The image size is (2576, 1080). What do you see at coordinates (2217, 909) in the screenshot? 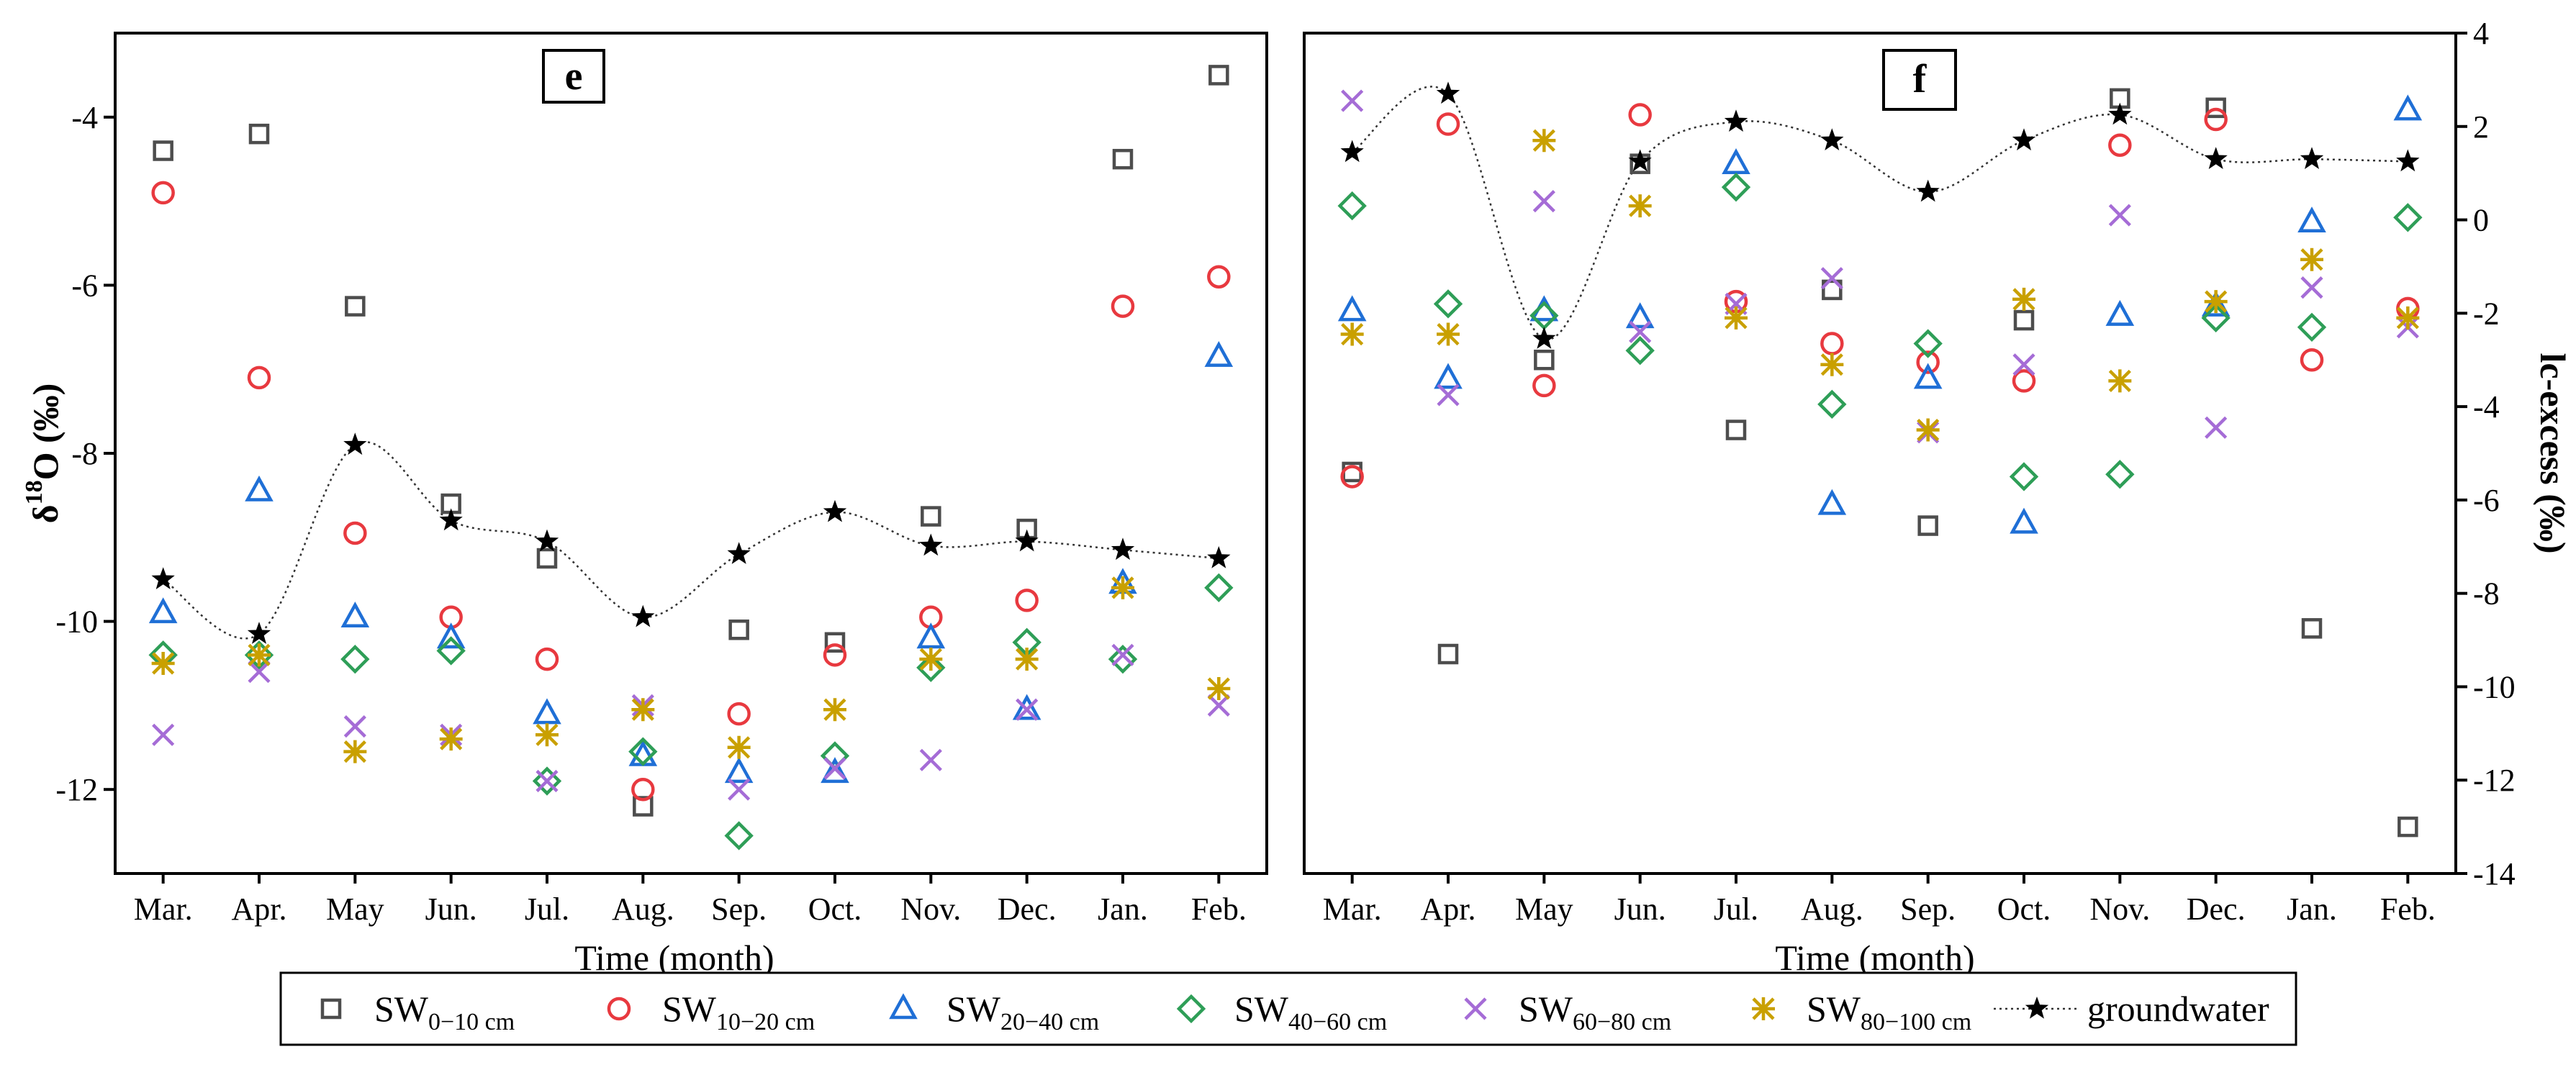
I see `x-tick-label: Dec.` at bounding box center [2217, 909].